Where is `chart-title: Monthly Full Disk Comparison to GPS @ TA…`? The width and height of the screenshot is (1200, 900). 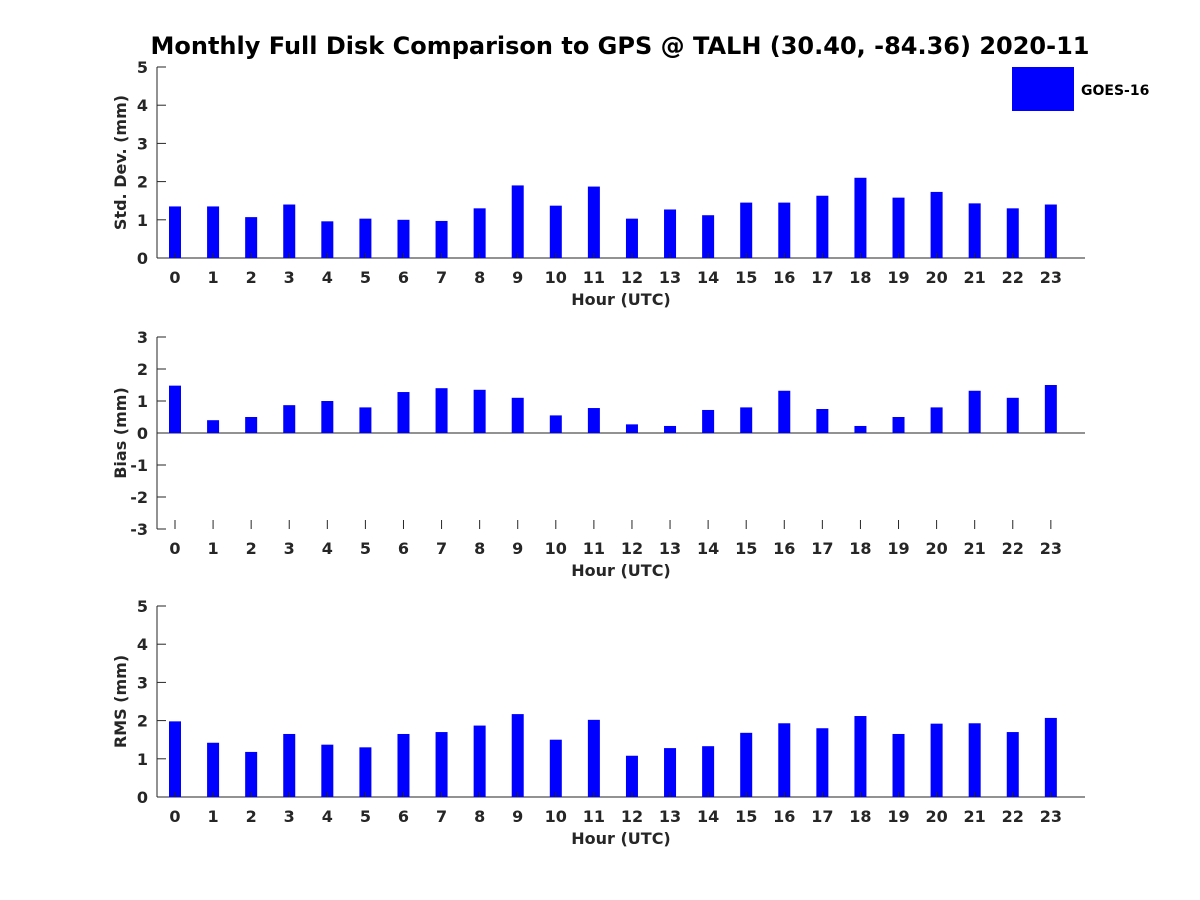
chart-title: Monthly Full Disk Comparison to GPS @ TA… is located at coordinates (620, 46).